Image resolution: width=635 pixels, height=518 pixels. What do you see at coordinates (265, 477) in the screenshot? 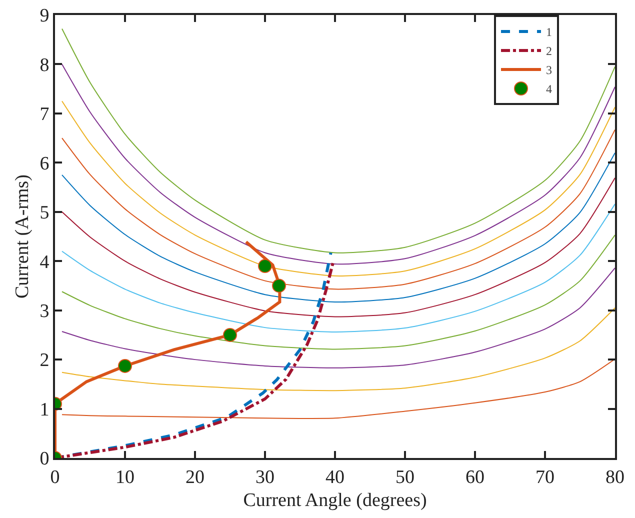
I see `x-tick-label: 30` at bounding box center [265, 477].